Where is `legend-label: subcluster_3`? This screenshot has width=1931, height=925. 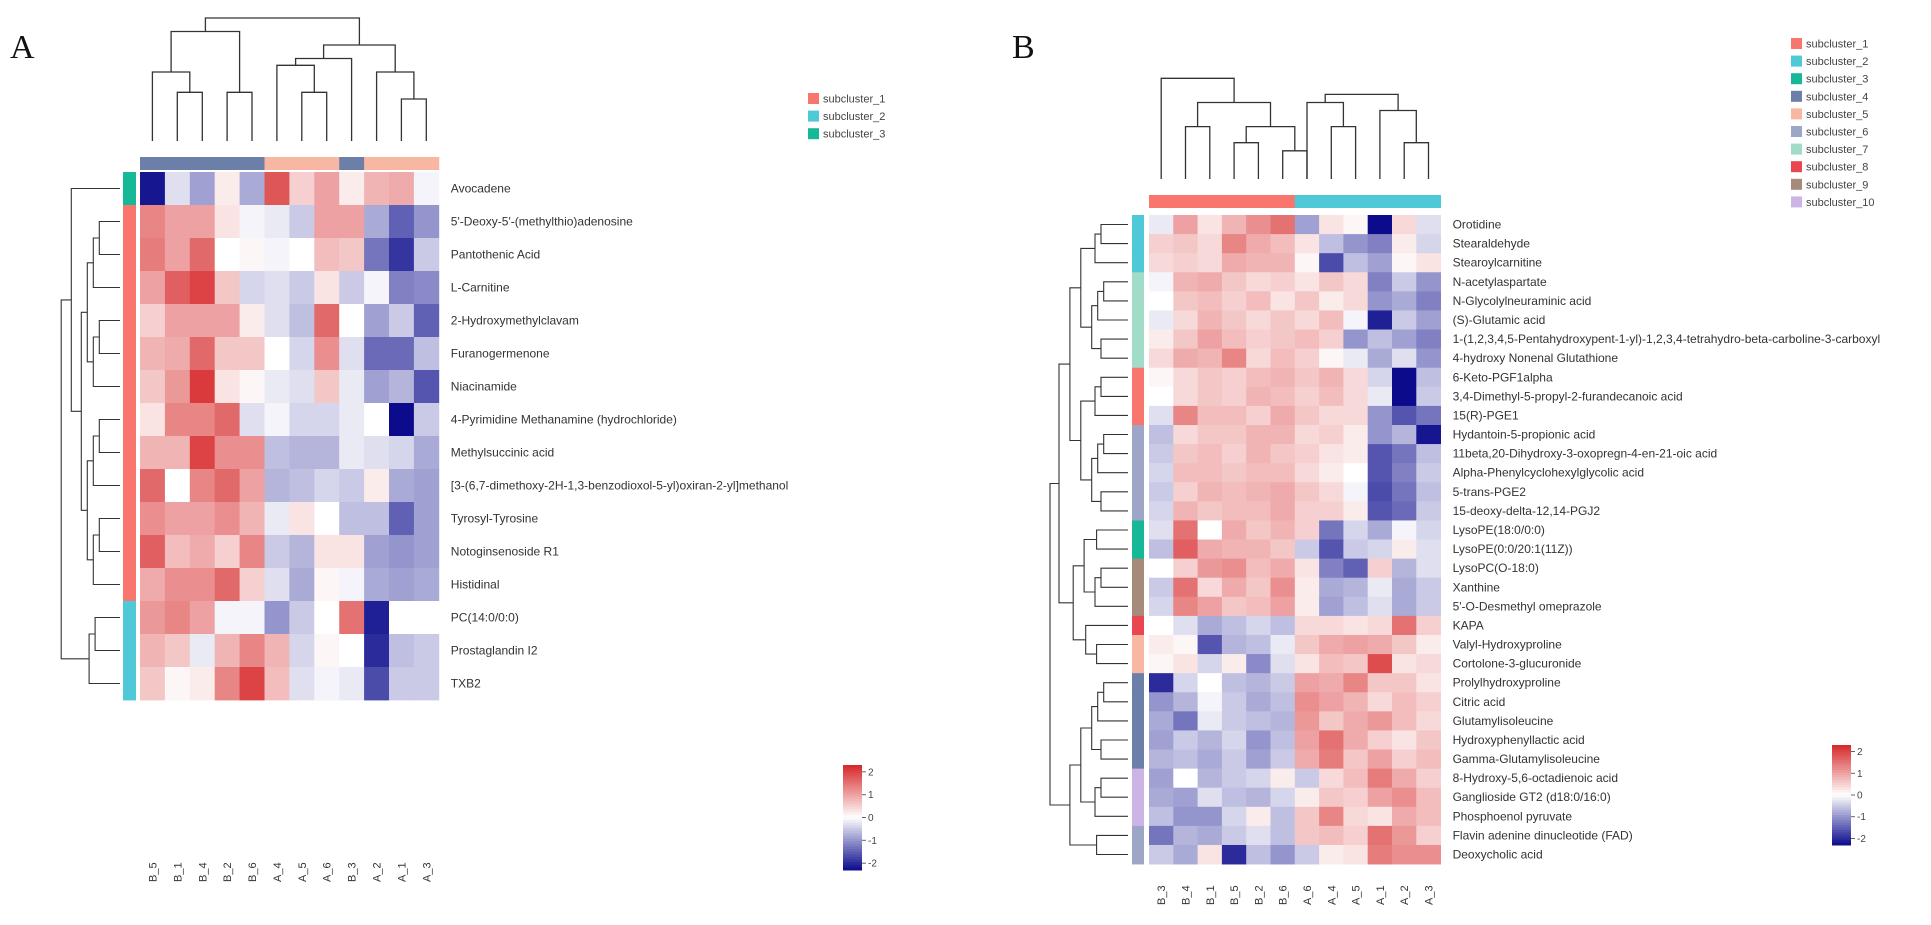 legend-label: subcluster_3 is located at coordinates (854, 135).